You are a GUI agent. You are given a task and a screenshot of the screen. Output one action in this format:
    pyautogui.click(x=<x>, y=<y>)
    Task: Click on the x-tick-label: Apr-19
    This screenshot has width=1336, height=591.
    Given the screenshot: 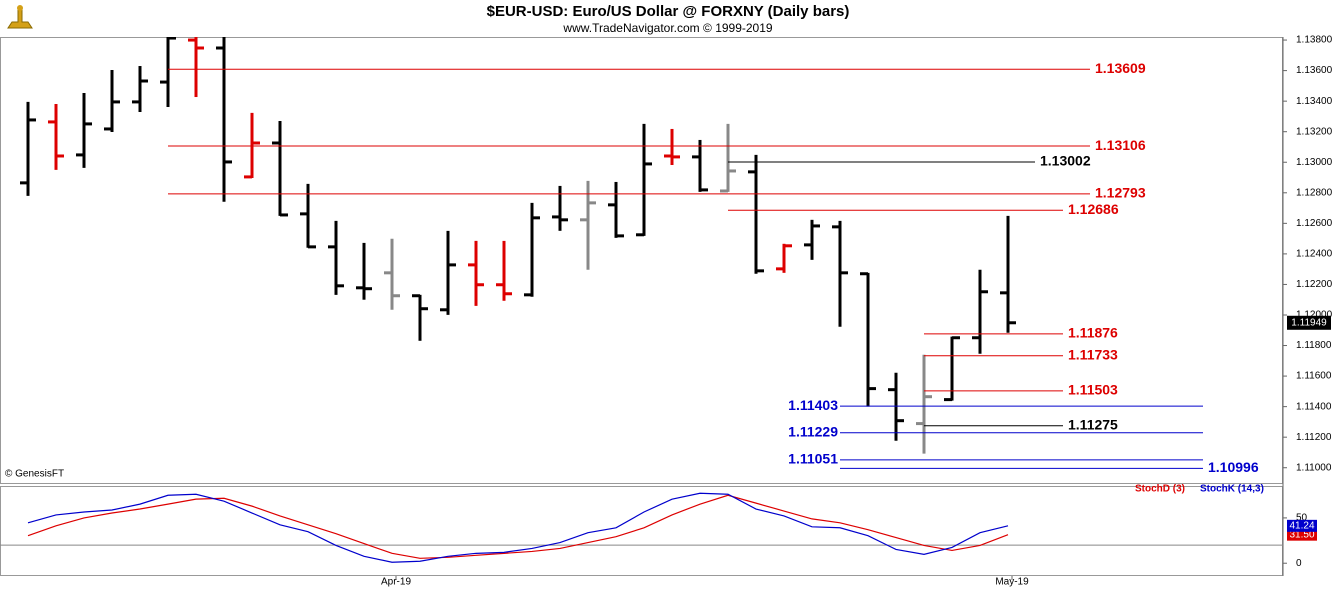 What is the action you would take?
    pyautogui.click(x=396, y=582)
    